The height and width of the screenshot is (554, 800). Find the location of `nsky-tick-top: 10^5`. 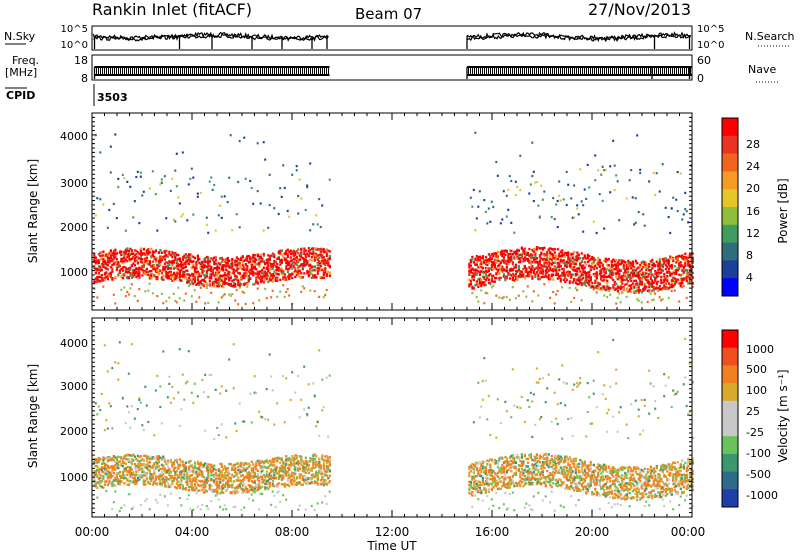

nsky-tick-top: 10^5 is located at coordinates (74, 29).